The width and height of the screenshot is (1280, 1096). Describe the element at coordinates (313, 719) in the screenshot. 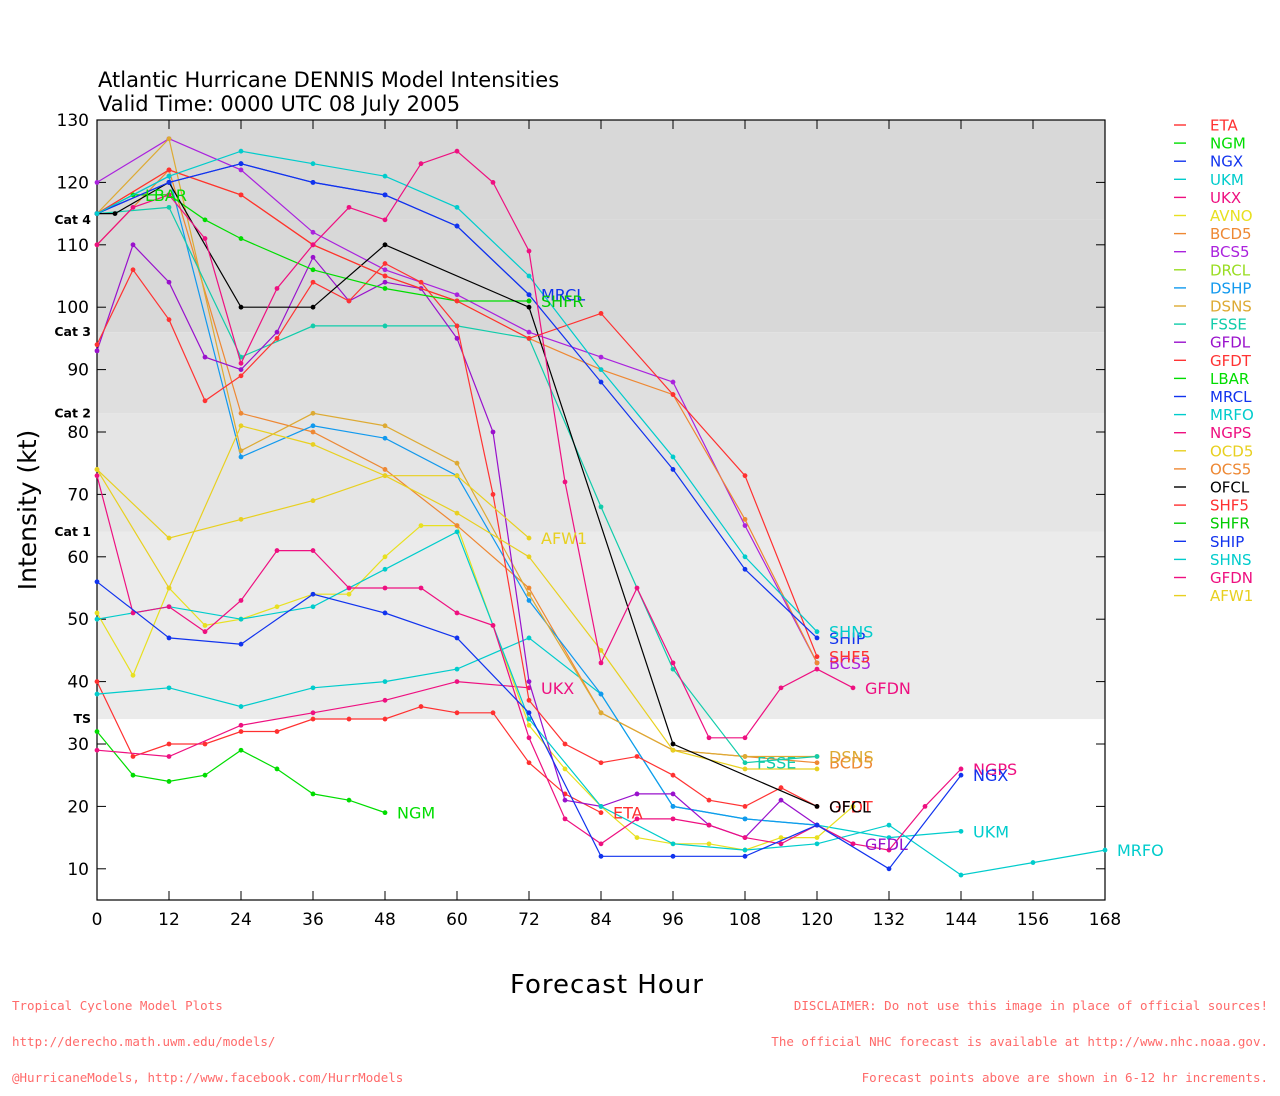

I see `series-ukx` at that location.